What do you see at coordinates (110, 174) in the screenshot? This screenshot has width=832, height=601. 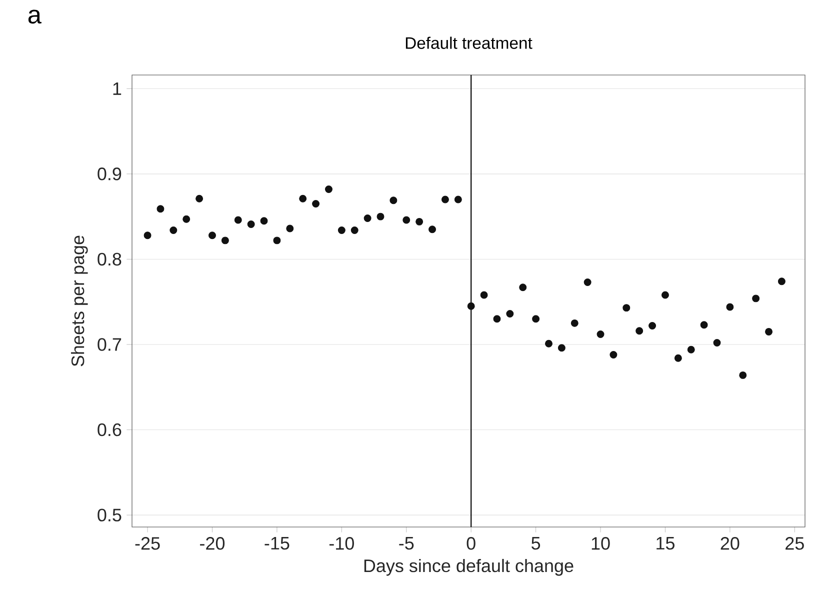 I see `y-tick-label: 0.9` at bounding box center [110, 174].